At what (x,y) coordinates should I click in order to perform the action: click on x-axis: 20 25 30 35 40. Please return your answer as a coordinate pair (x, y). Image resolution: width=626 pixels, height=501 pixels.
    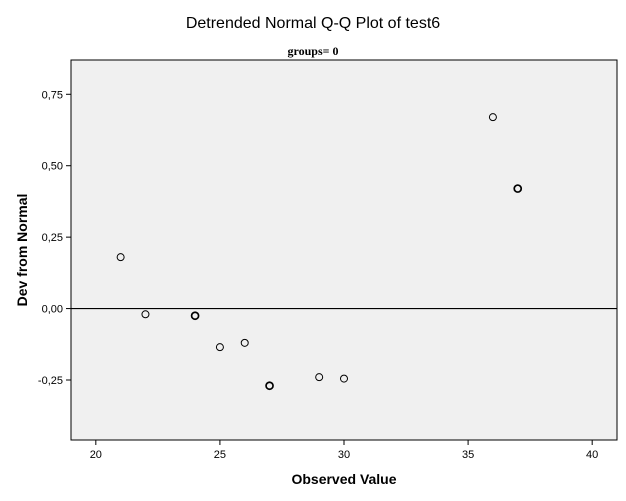
    Looking at the image, I should click on (344, 450).